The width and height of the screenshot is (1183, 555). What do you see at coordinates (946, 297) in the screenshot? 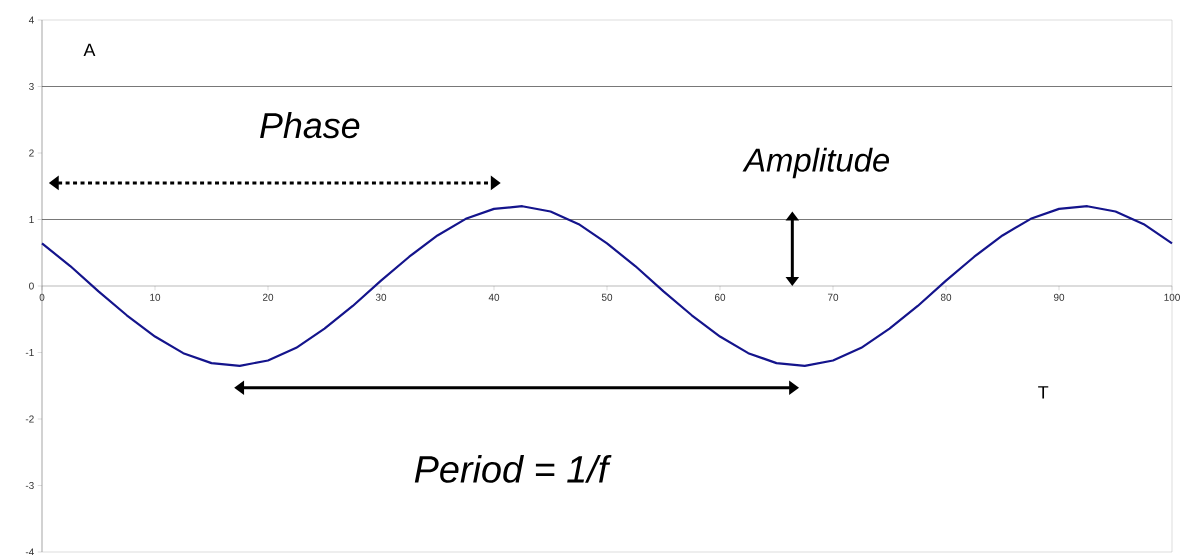
I see `x-tick-label: 80` at bounding box center [946, 297].